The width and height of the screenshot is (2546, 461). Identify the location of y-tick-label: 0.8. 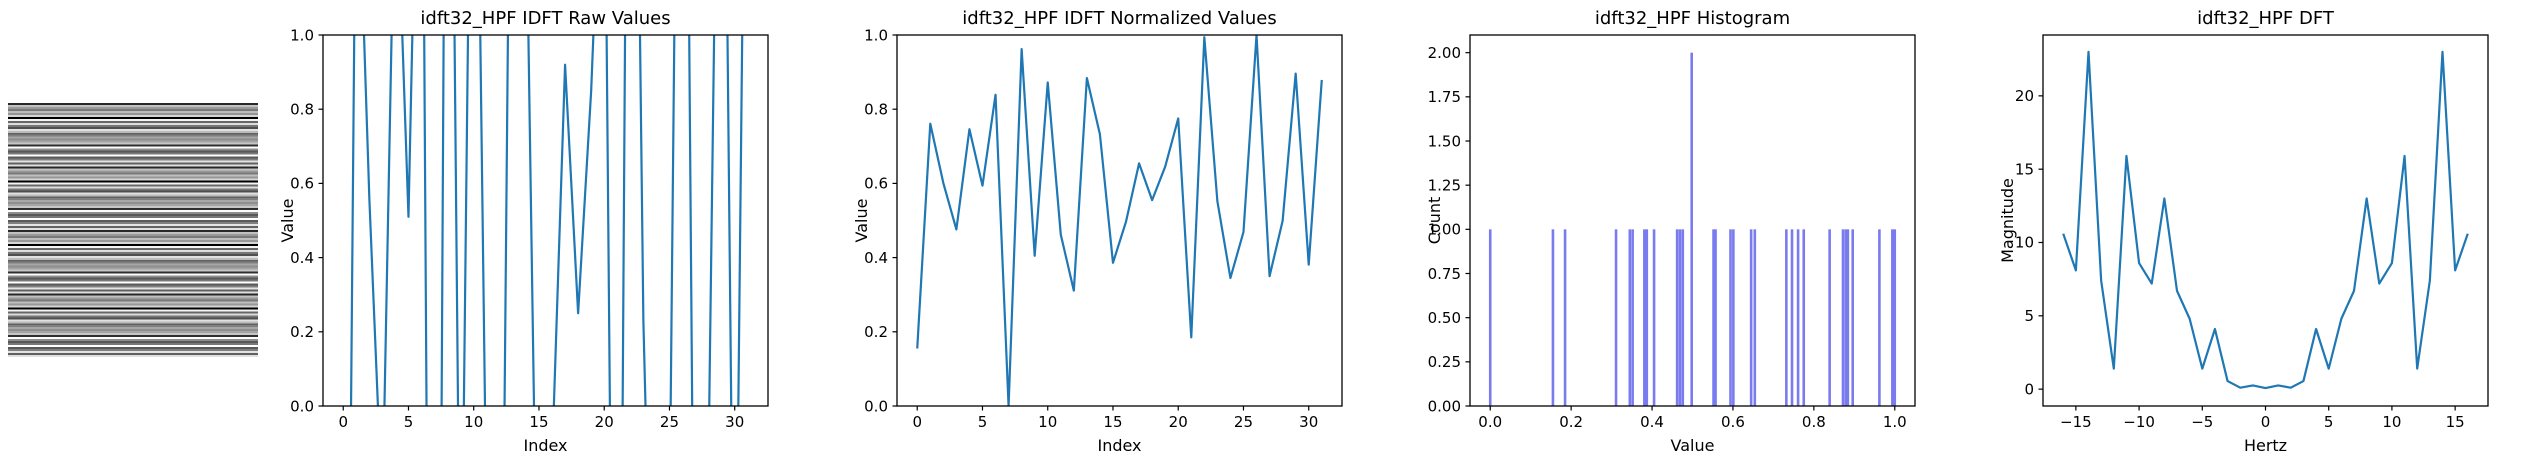
(876, 109).